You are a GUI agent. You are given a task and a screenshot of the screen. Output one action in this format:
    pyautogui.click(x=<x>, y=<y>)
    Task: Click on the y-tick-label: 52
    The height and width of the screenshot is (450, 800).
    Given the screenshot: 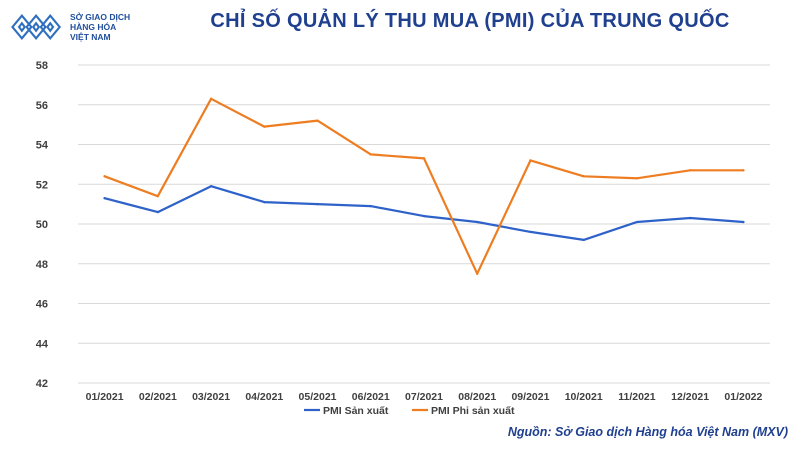 What is the action you would take?
    pyautogui.click(x=42, y=185)
    